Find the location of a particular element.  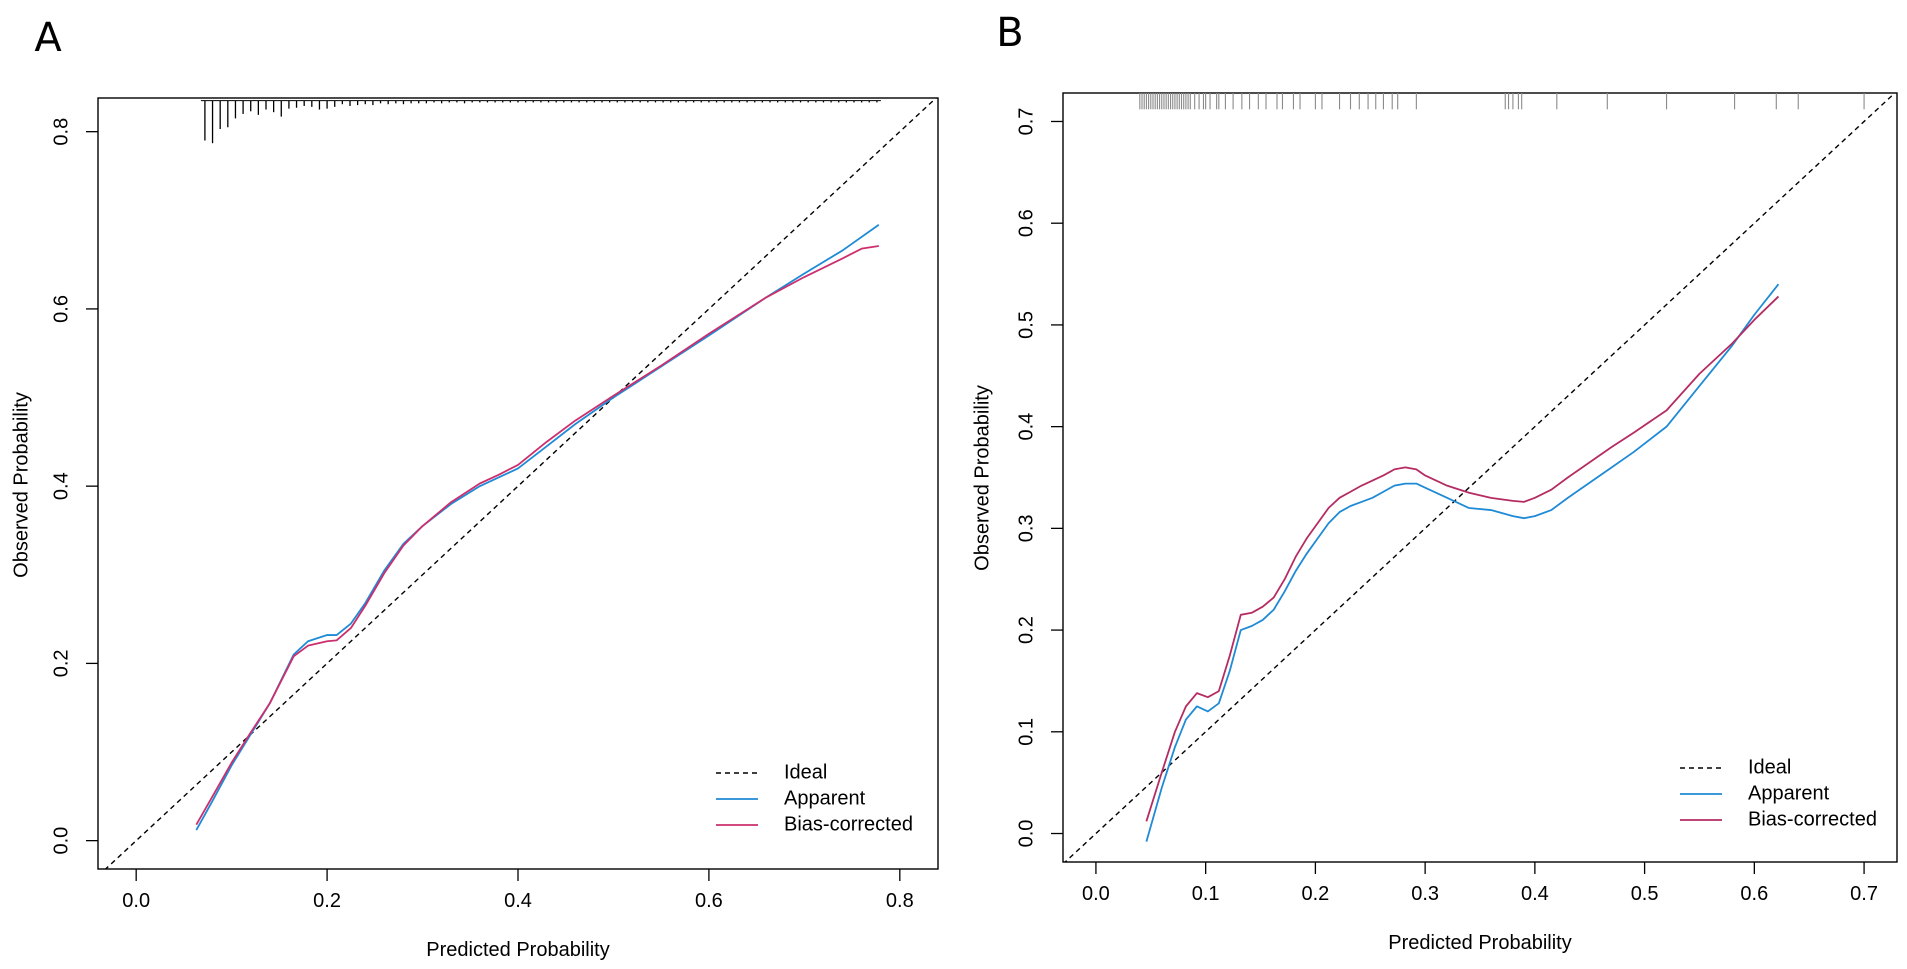

panel-a-label: A is located at coordinates (48, 38).